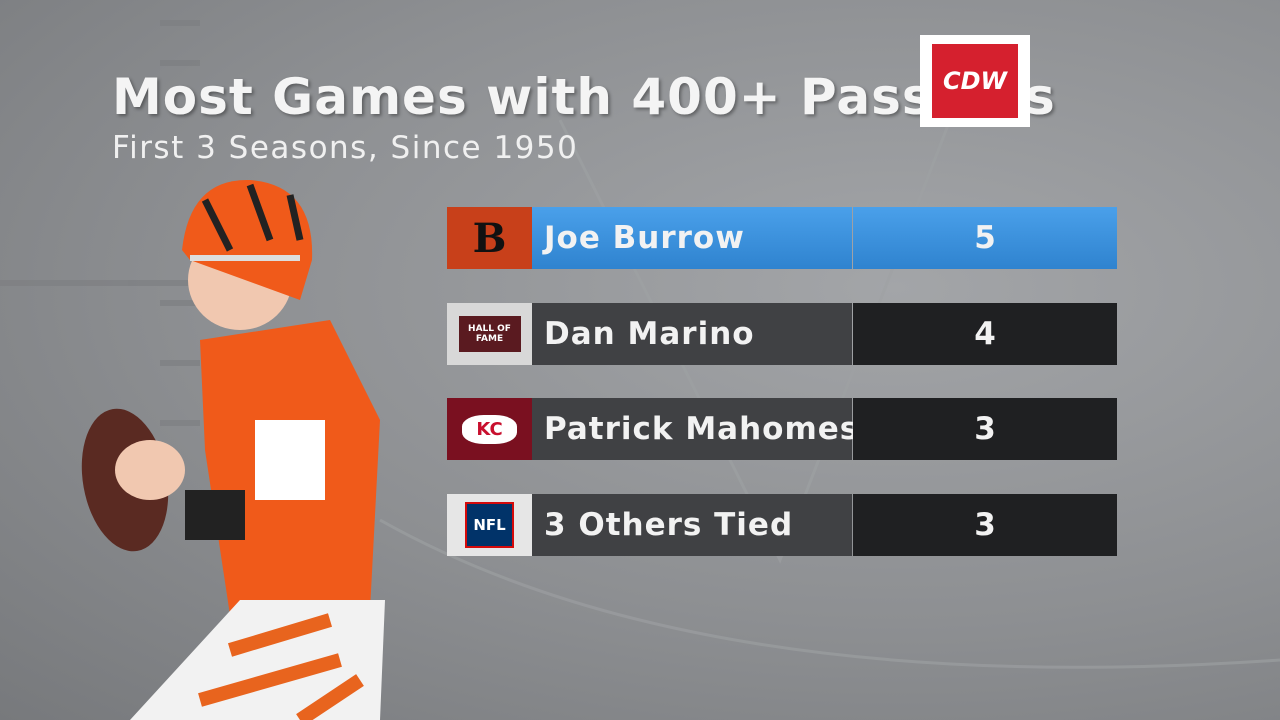 The width and height of the screenshot is (1280, 720). Describe the element at coordinates (985, 238) in the screenshot. I see `games-count: 5` at that location.